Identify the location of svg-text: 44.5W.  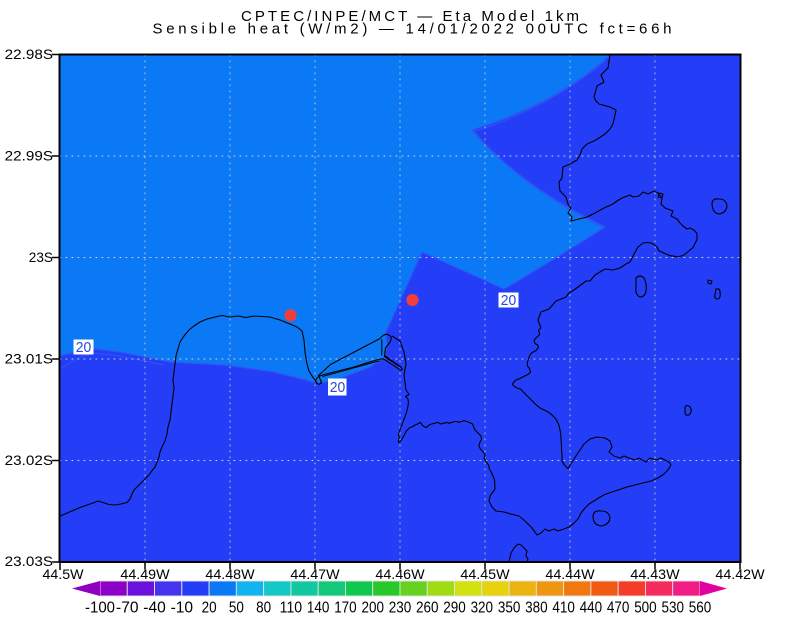
(64, 574).